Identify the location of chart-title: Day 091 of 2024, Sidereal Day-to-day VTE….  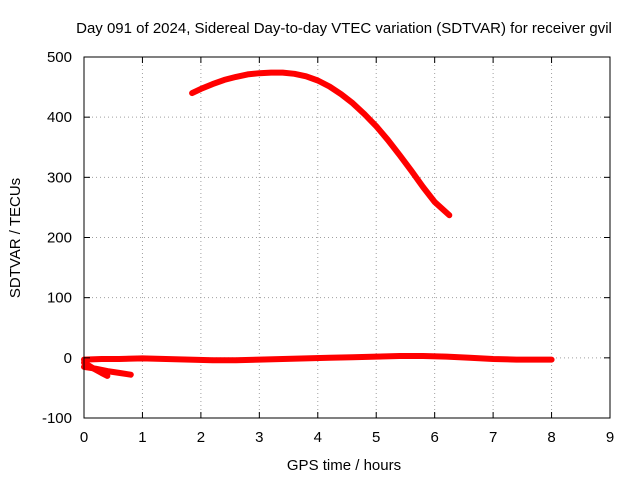
(344, 28).